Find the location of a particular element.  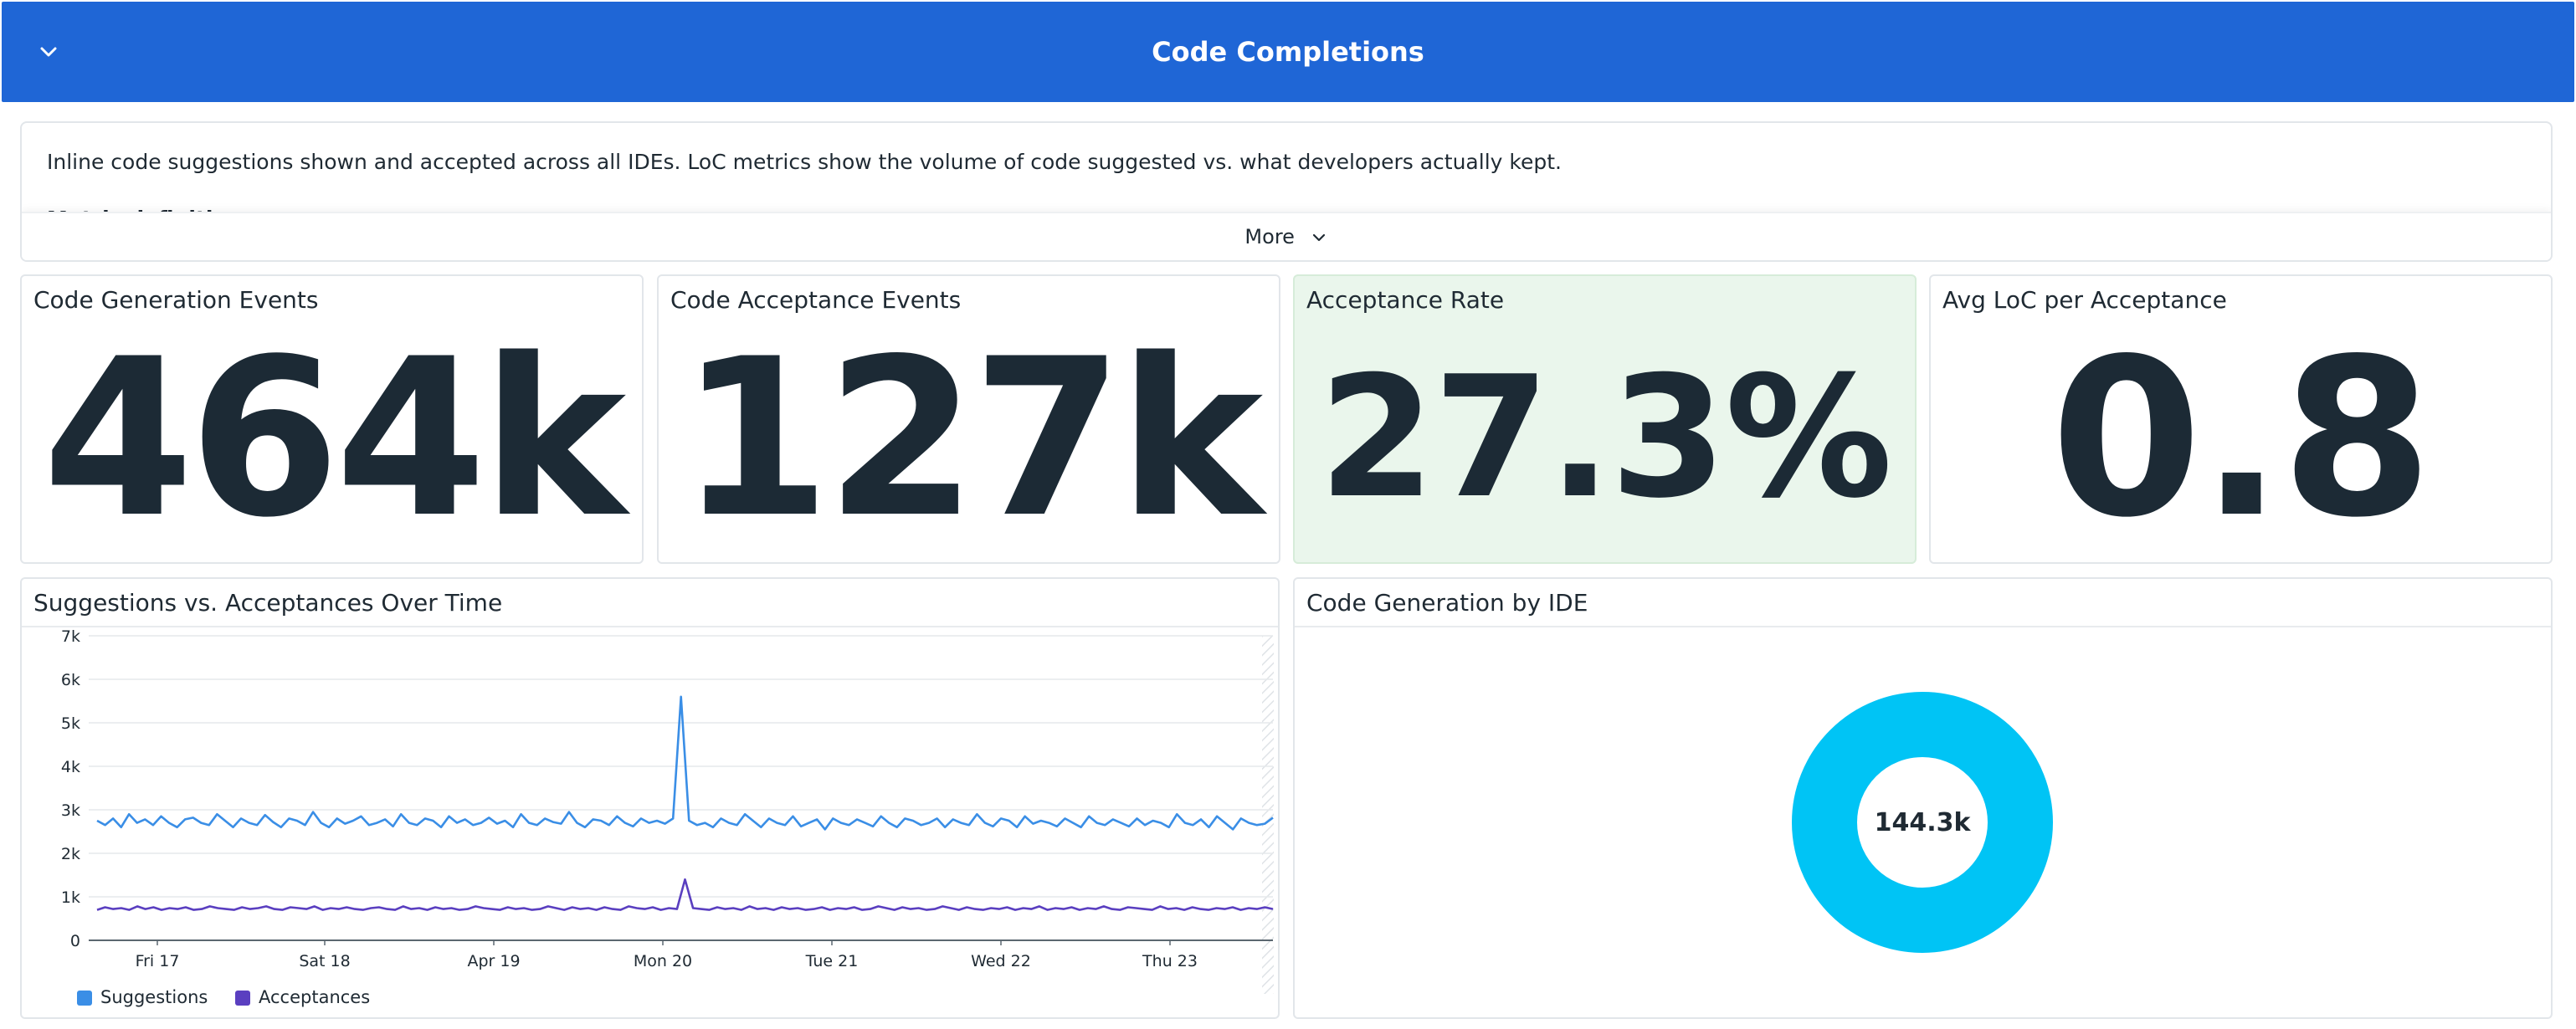

kpi-title: Code Acceptance Events is located at coordinates (816, 300).